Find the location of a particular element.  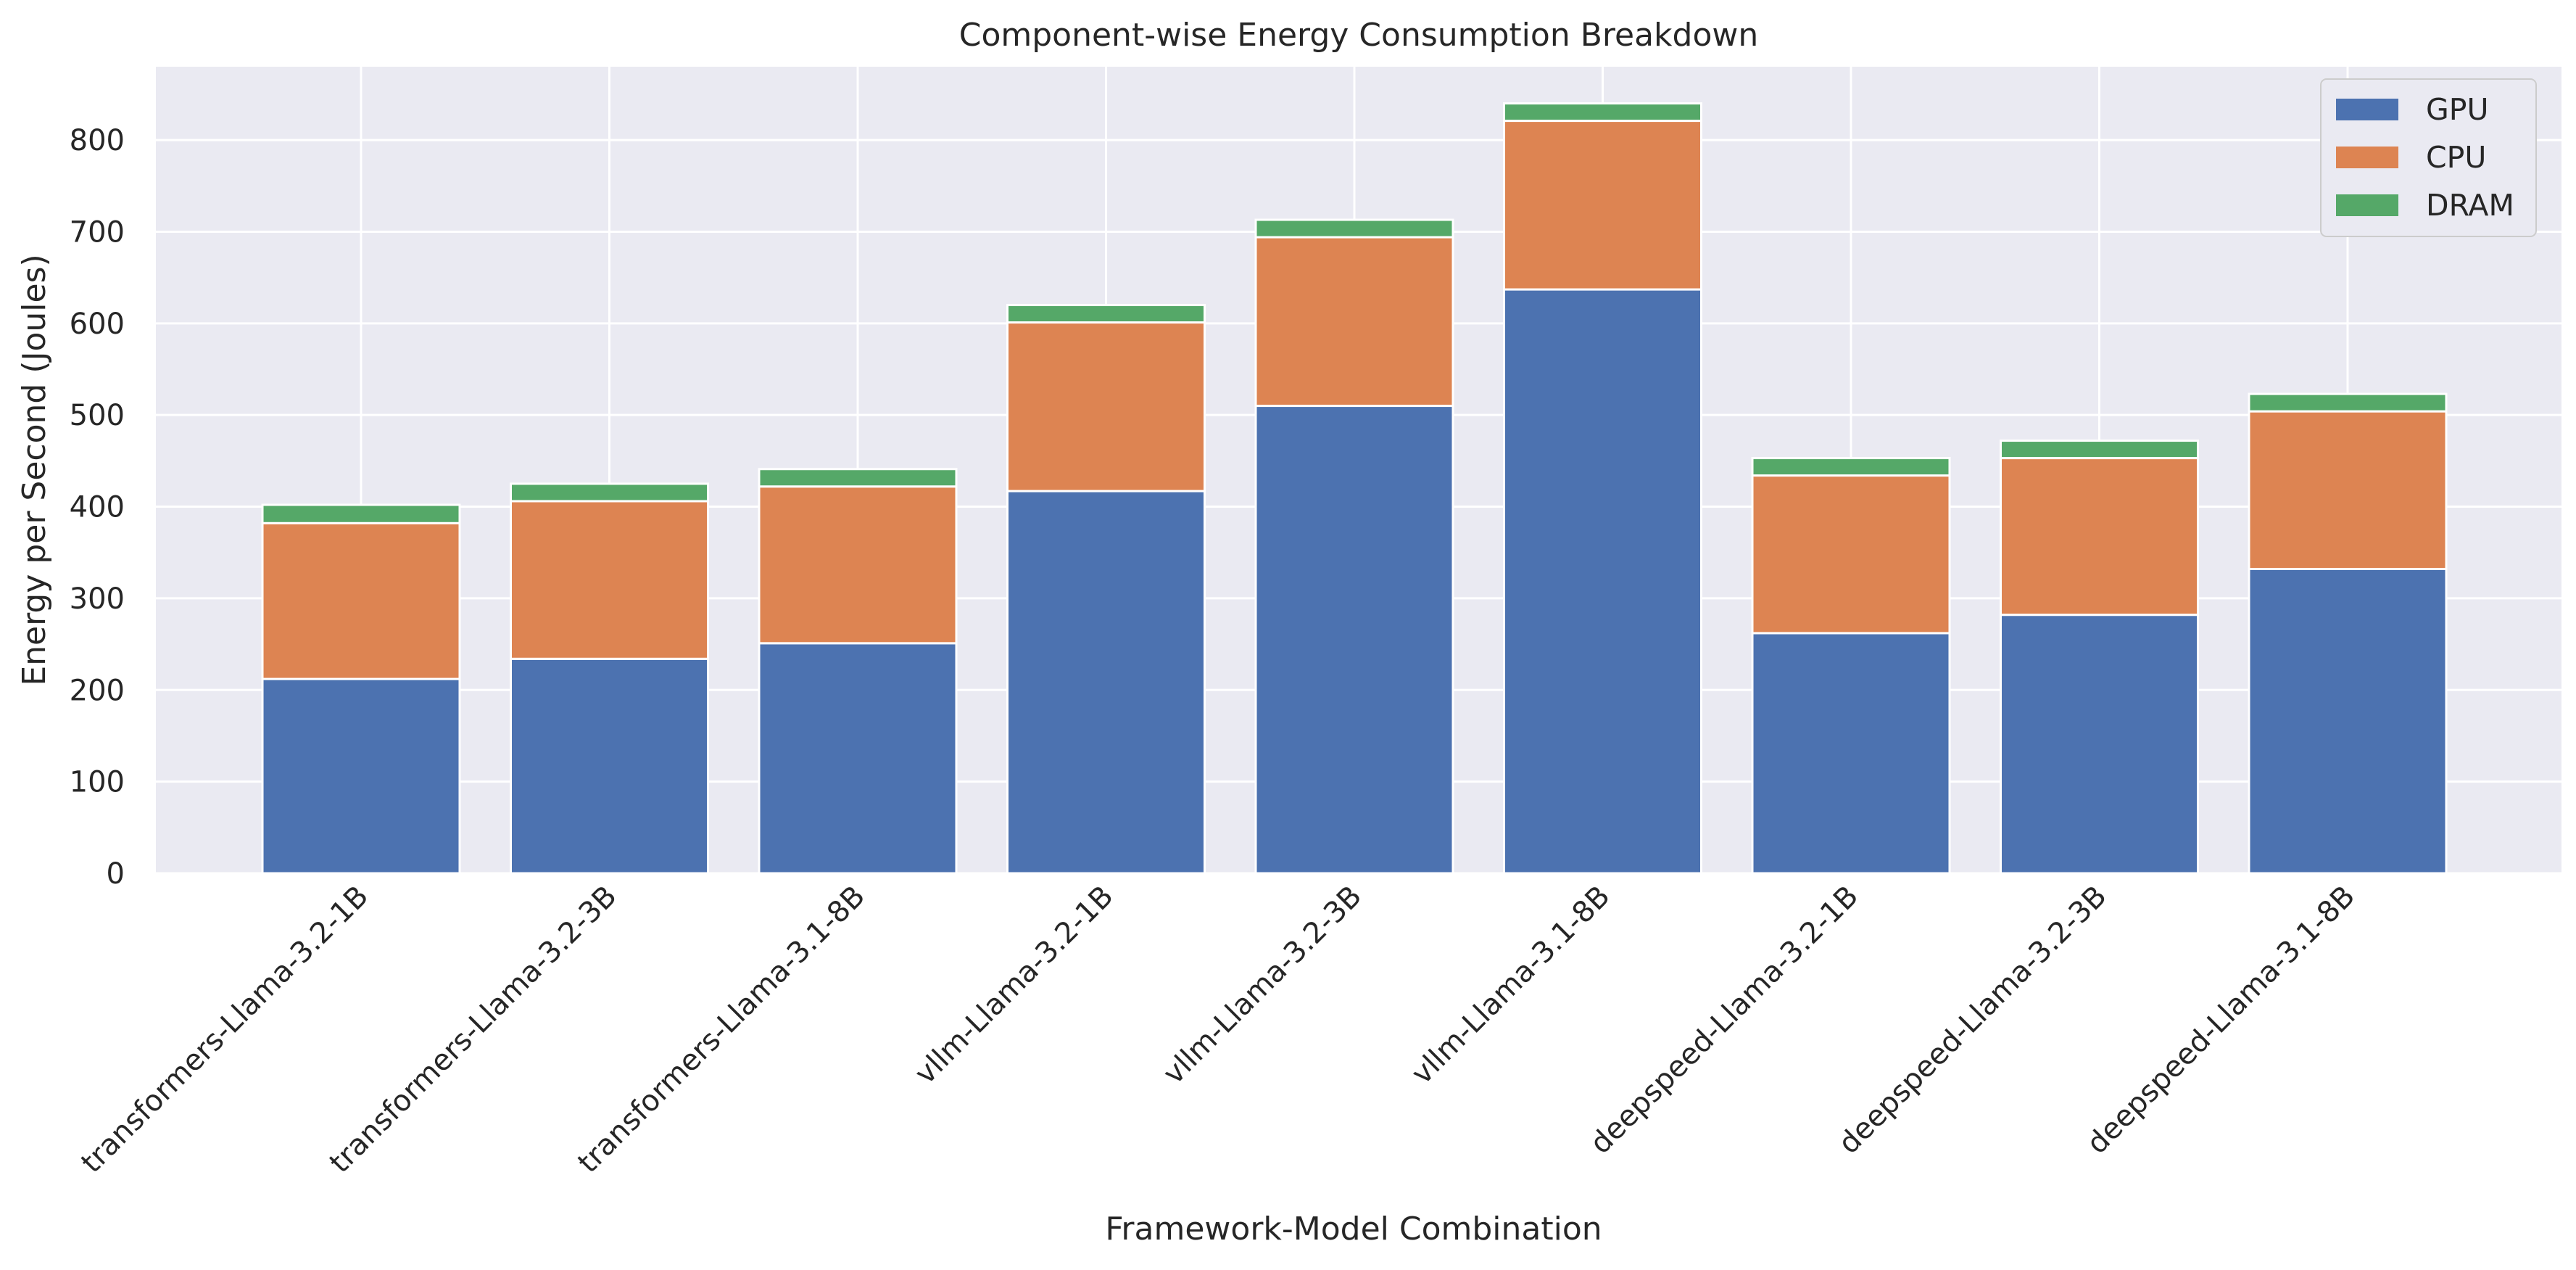

x-axis-label: Framework-Model Combination is located at coordinates (1353, 1229).